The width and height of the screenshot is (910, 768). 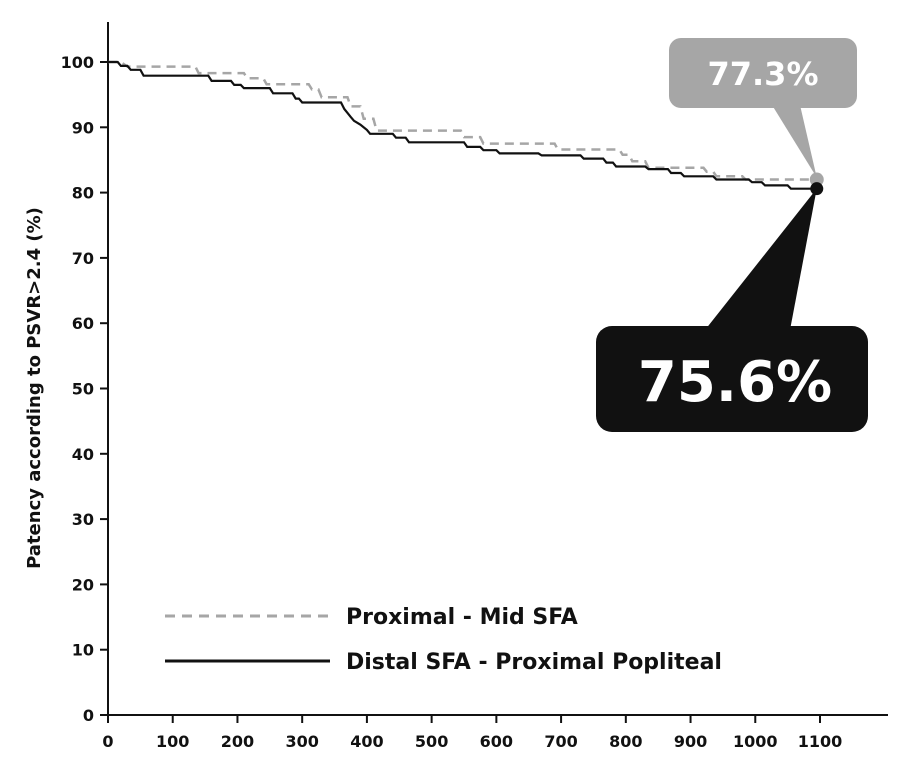 What do you see at coordinates (172, 741) in the screenshot?
I see `x-tick-label: 100` at bounding box center [172, 741].